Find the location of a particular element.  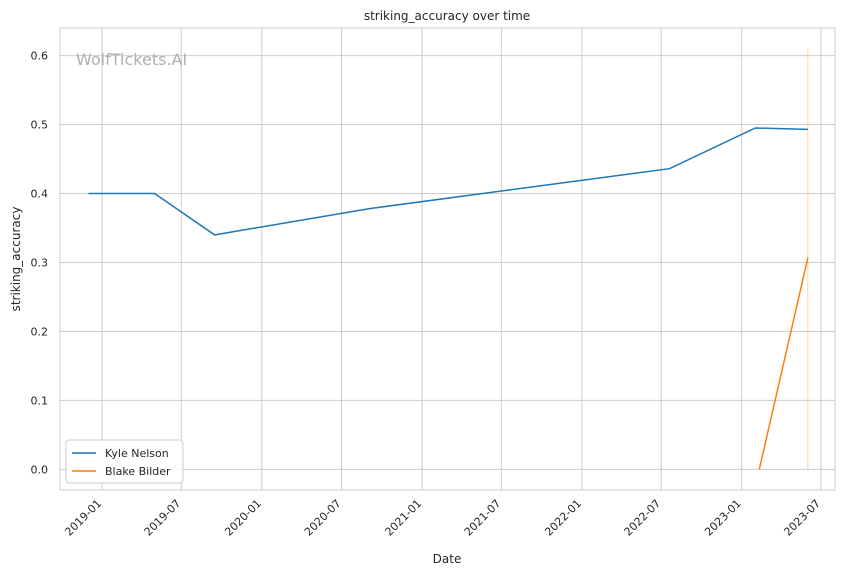

legend-box is located at coordinates (124, 461).